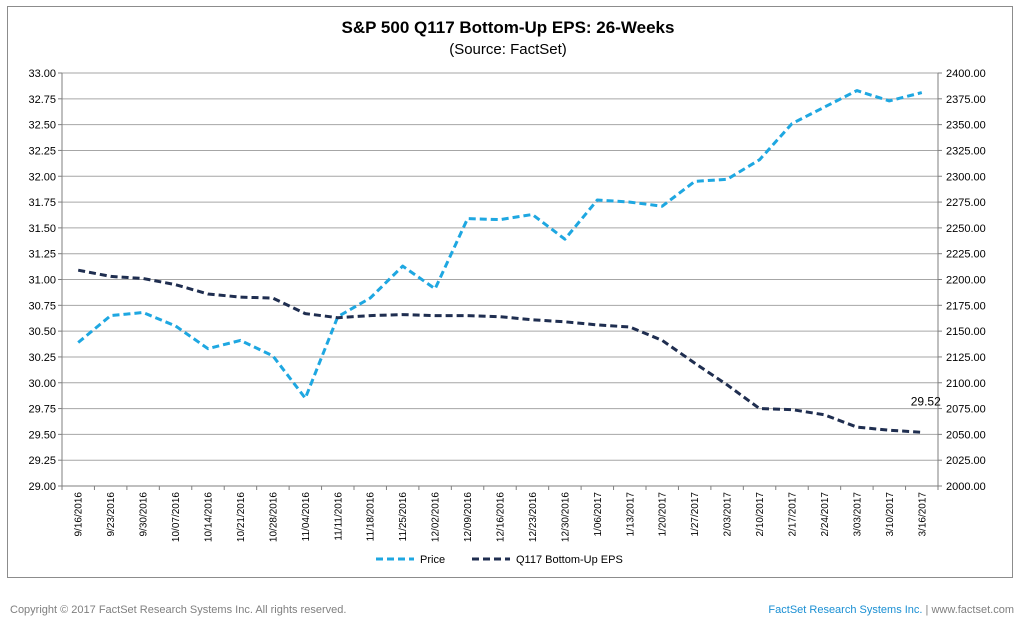 This screenshot has width=1024, height=637. I want to click on left-axis-tick-label: 31.25, so click(42, 255).